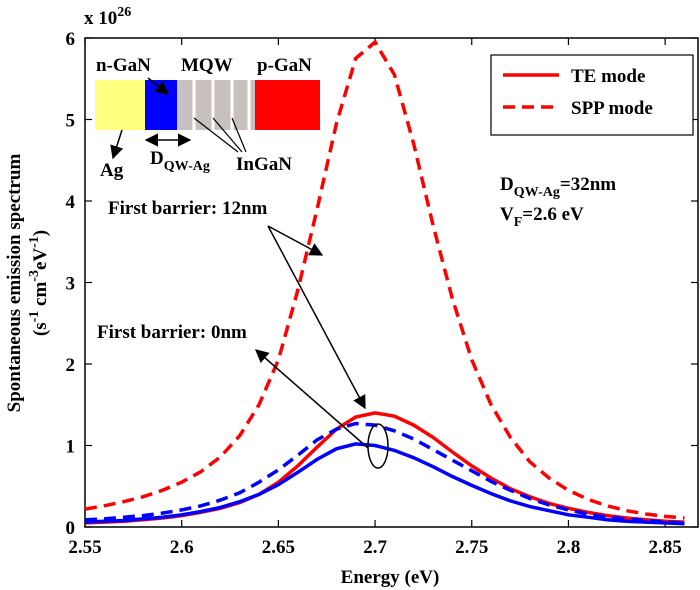 This screenshot has width=700, height=590. Describe the element at coordinates (384, 484) in the screenshot. I see `data-line` at that location.